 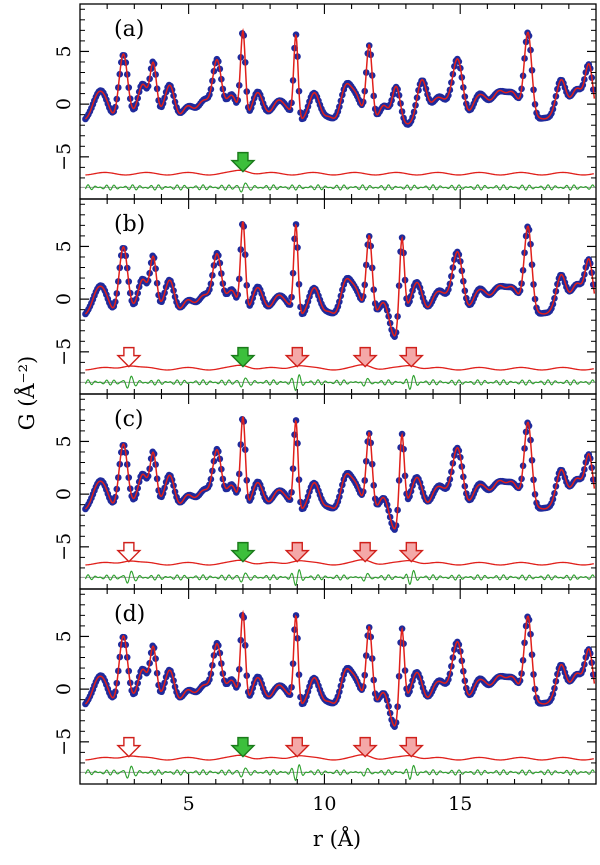 What do you see at coordinates (189, 804) in the screenshot?
I see `x-tick-label: 5` at bounding box center [189, 804].